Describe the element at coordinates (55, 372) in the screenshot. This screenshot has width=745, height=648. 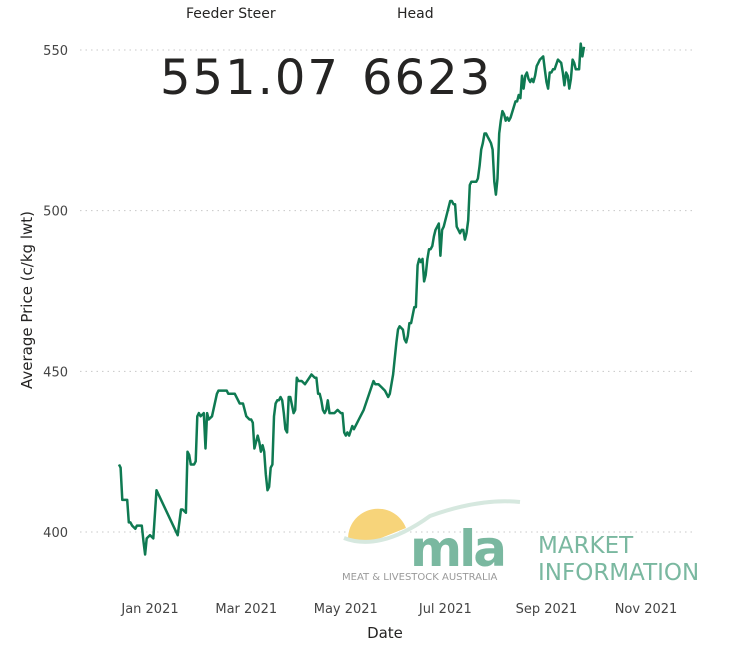
I see `y-tick-label: 450` at that location.